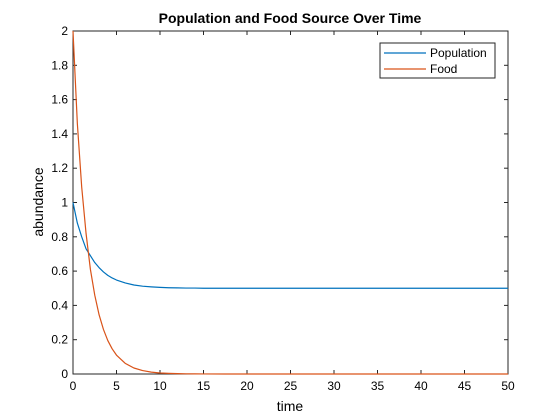 Image resolution: width=560 pixels, height=420 pixels. Describe the element at coordinates (59, 65) in the screenshot. I see `y-tick-label: 1.8` at that location.